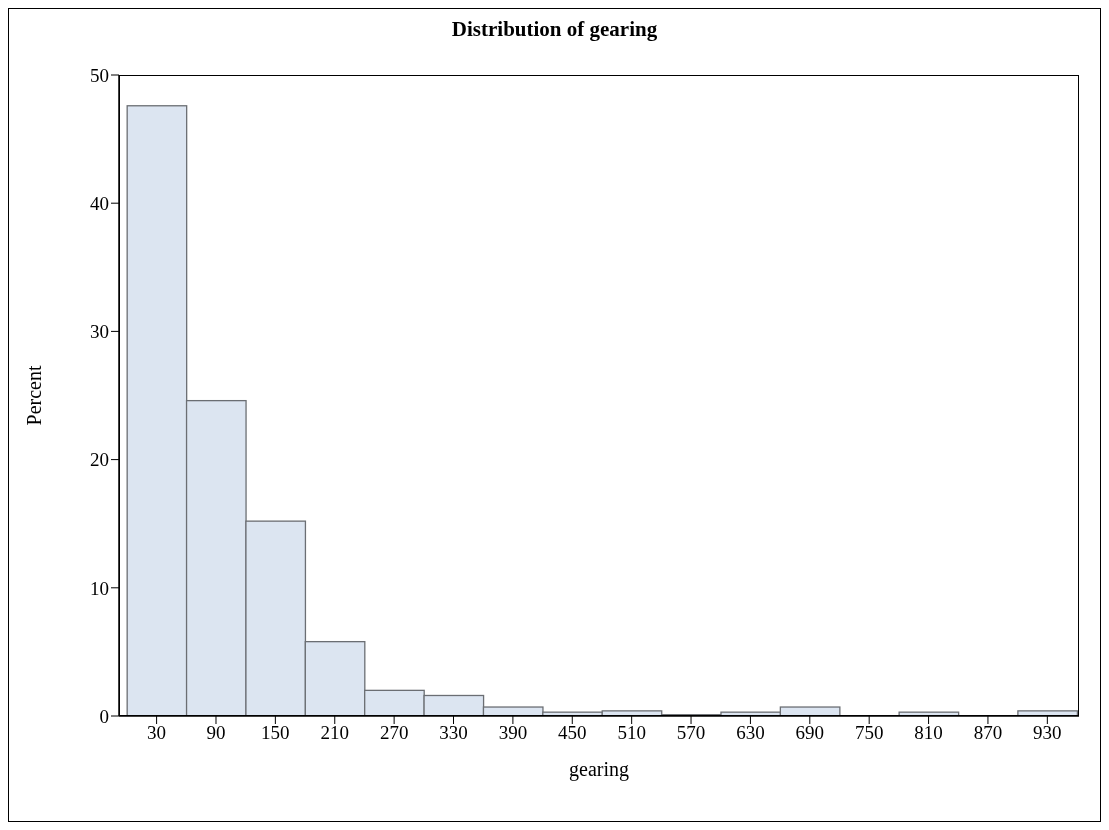 The height and width of the screenshot is (830, 1109). Describe the element at coordinates (513, 733) in the screenshot. I see `x-tick-label: 390` at that location.